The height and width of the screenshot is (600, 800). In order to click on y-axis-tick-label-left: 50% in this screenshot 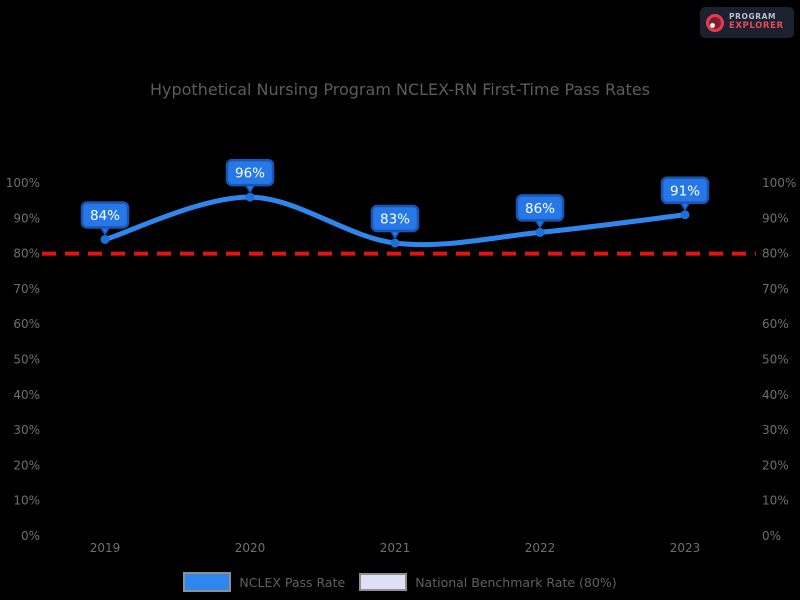, I will do `click(26, 360)`.